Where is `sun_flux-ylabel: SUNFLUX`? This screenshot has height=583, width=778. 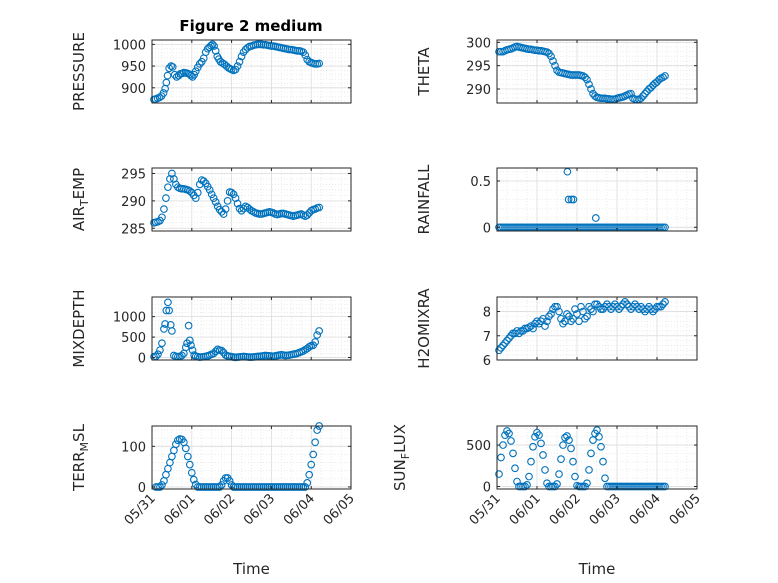 sun_flux-ylabel: SUNFLUX is located at coordinates (401, 457).